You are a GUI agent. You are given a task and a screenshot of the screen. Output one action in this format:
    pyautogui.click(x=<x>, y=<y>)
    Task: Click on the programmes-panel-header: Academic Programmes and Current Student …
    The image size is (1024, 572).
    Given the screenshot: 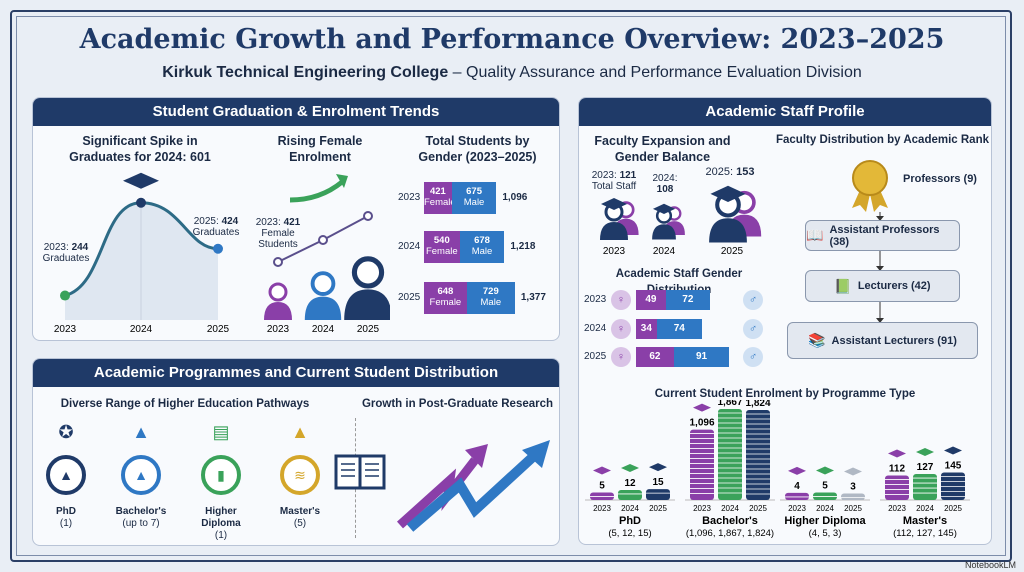 What is the action you would take?
    pyautogui.click(x=296, y=373)
    